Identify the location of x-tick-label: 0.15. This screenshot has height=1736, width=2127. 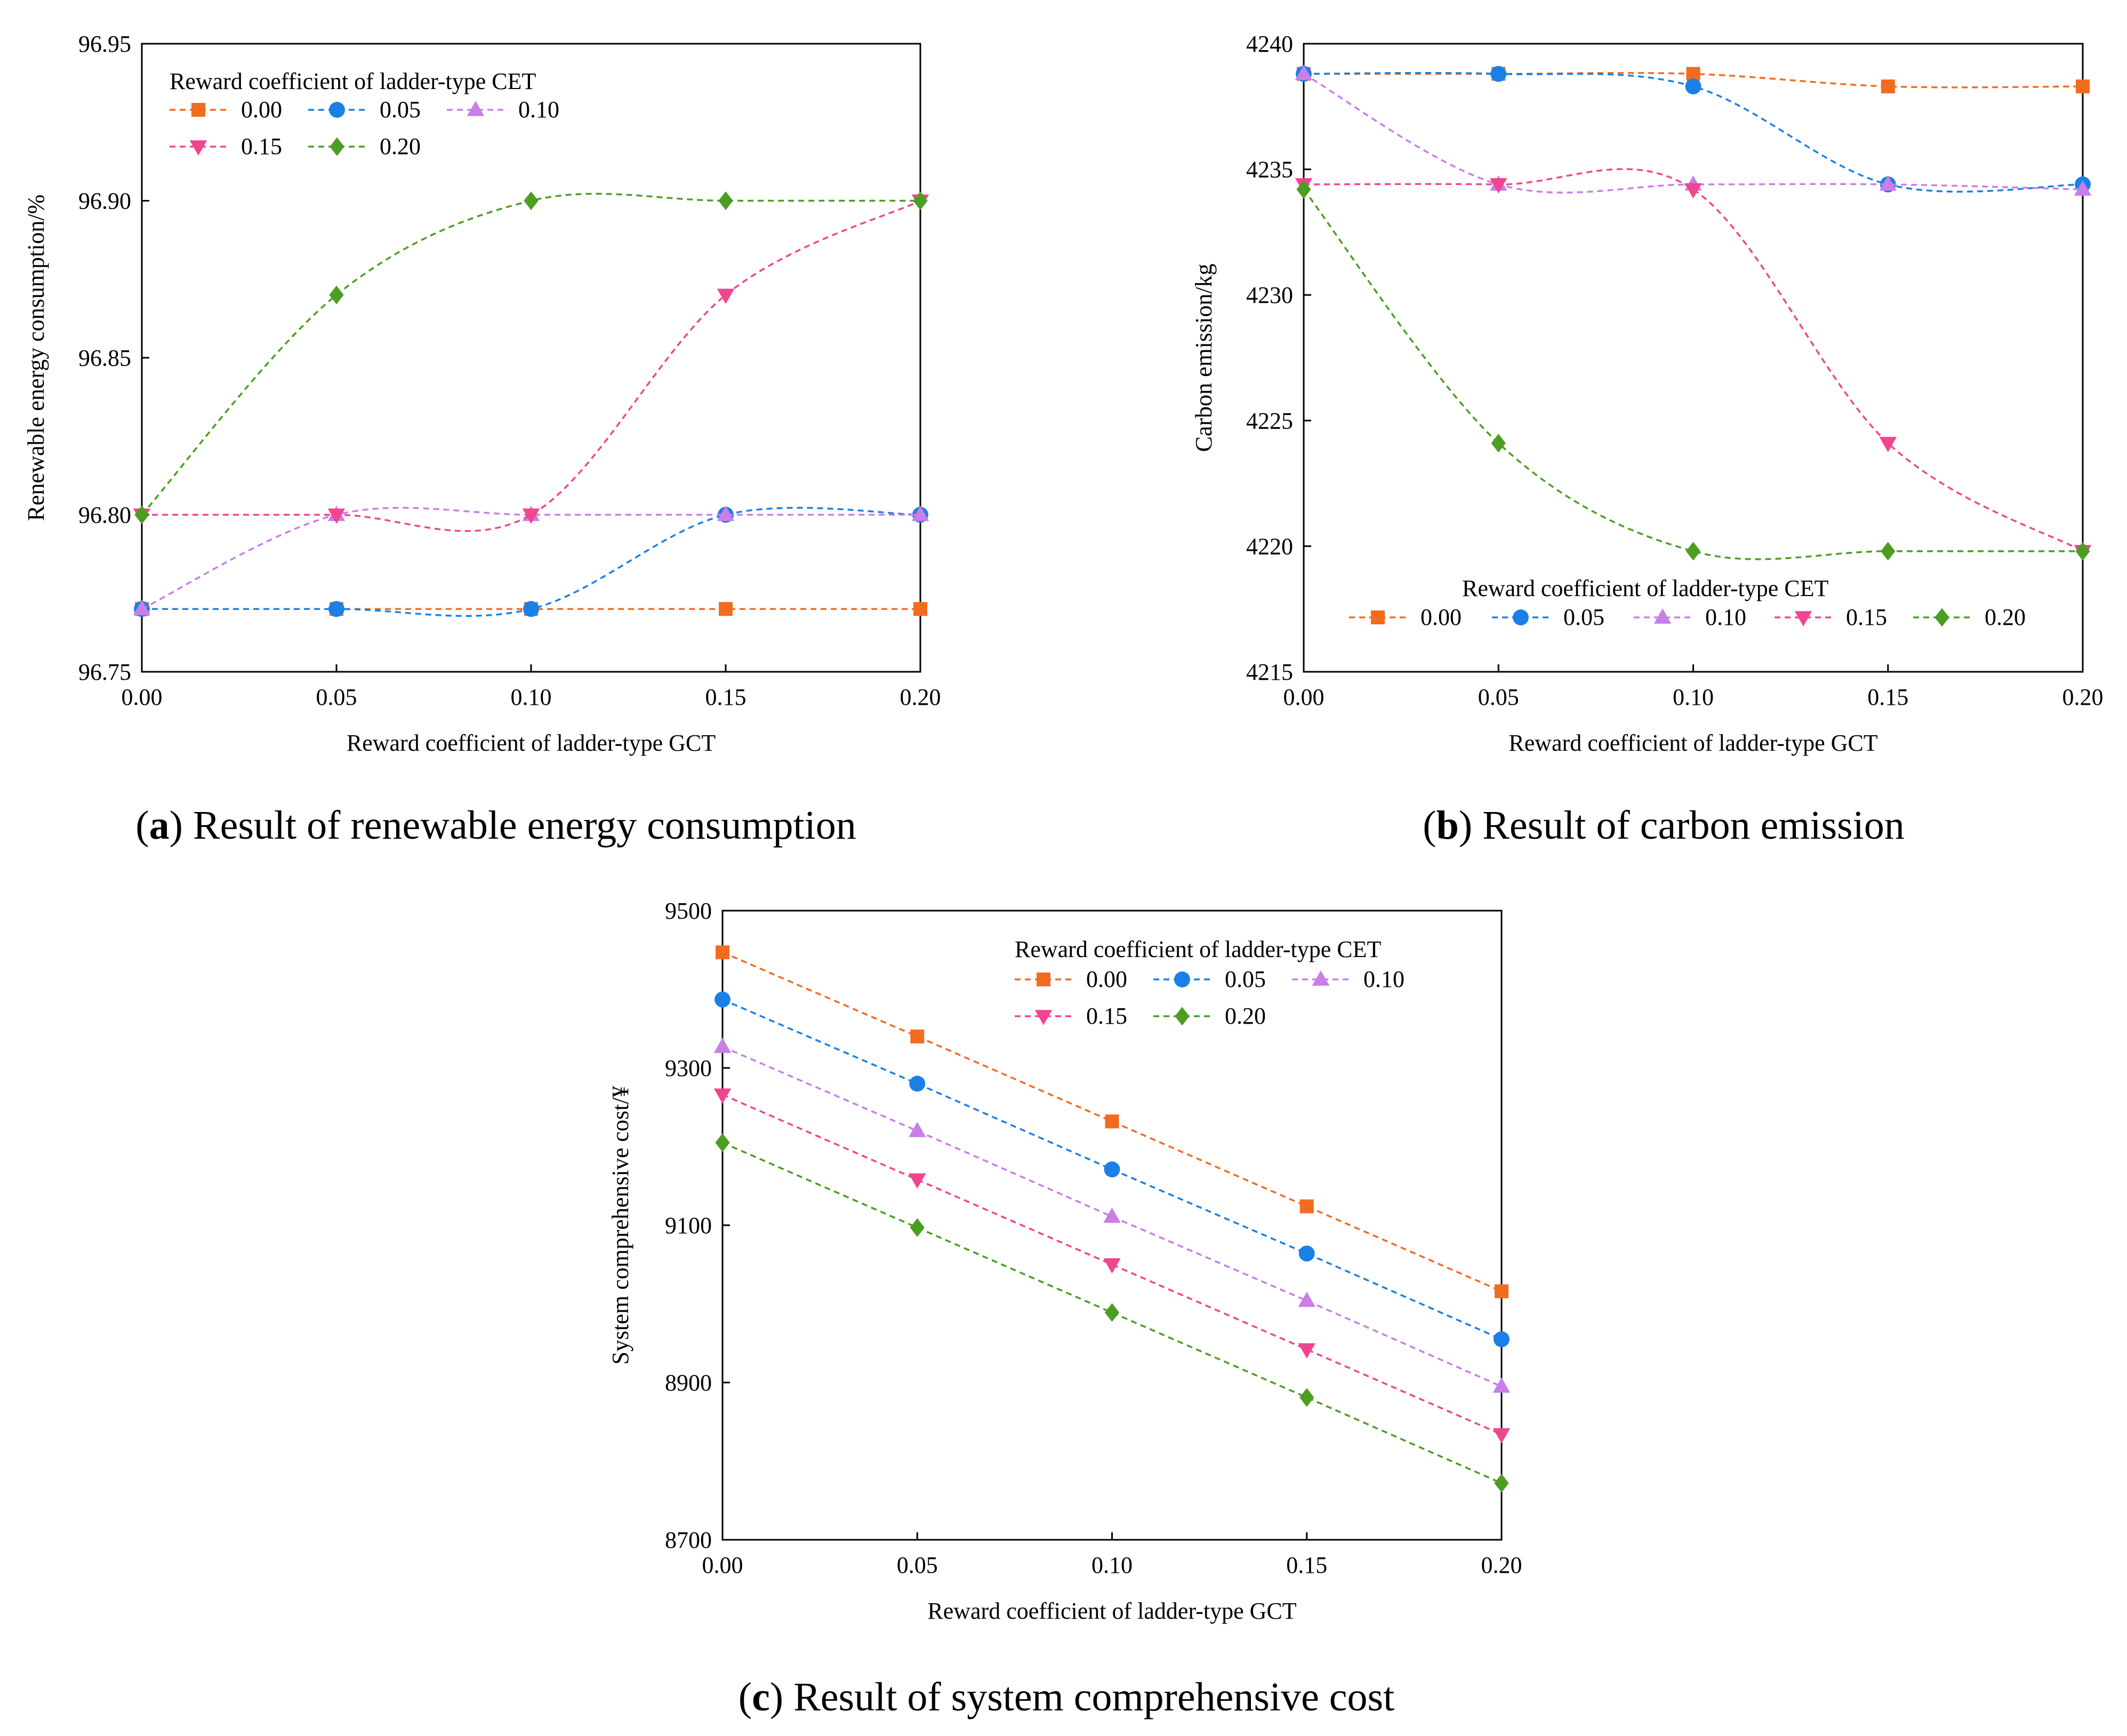
(726, 697).